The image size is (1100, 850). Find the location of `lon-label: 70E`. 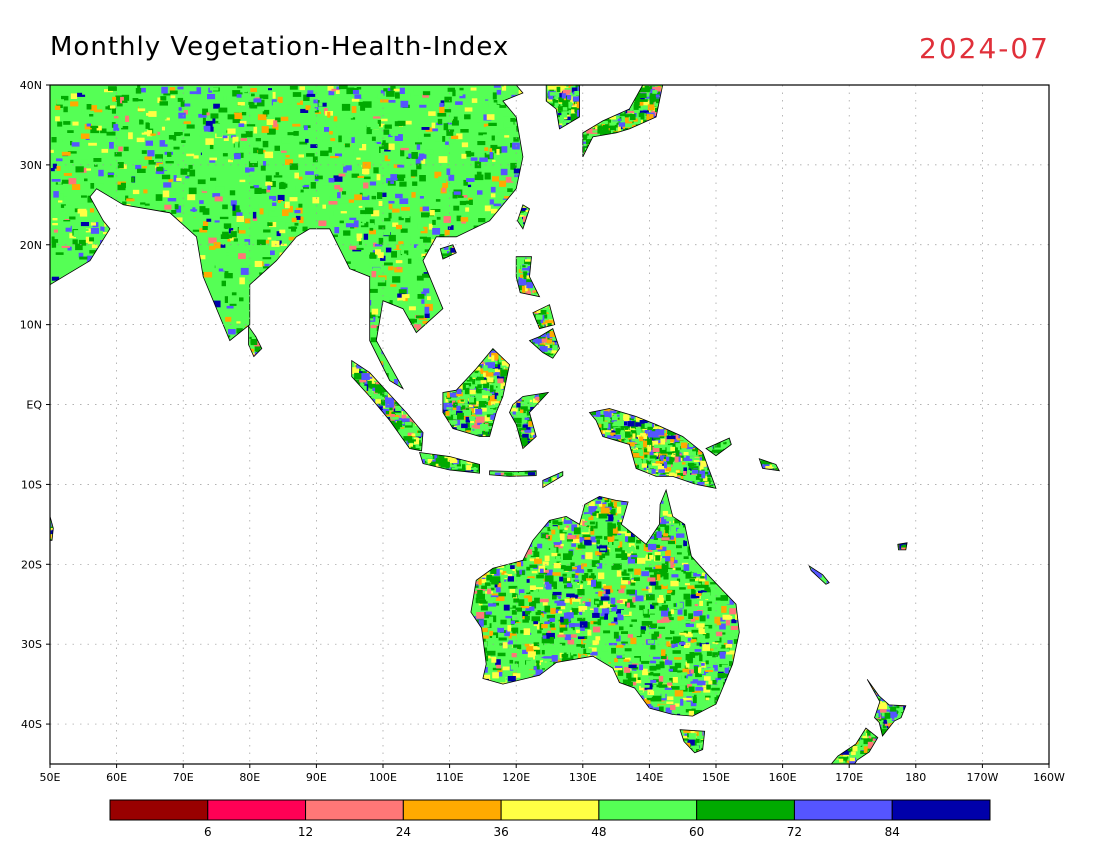

lon-label: 70E is located at coordinates (183, 777).